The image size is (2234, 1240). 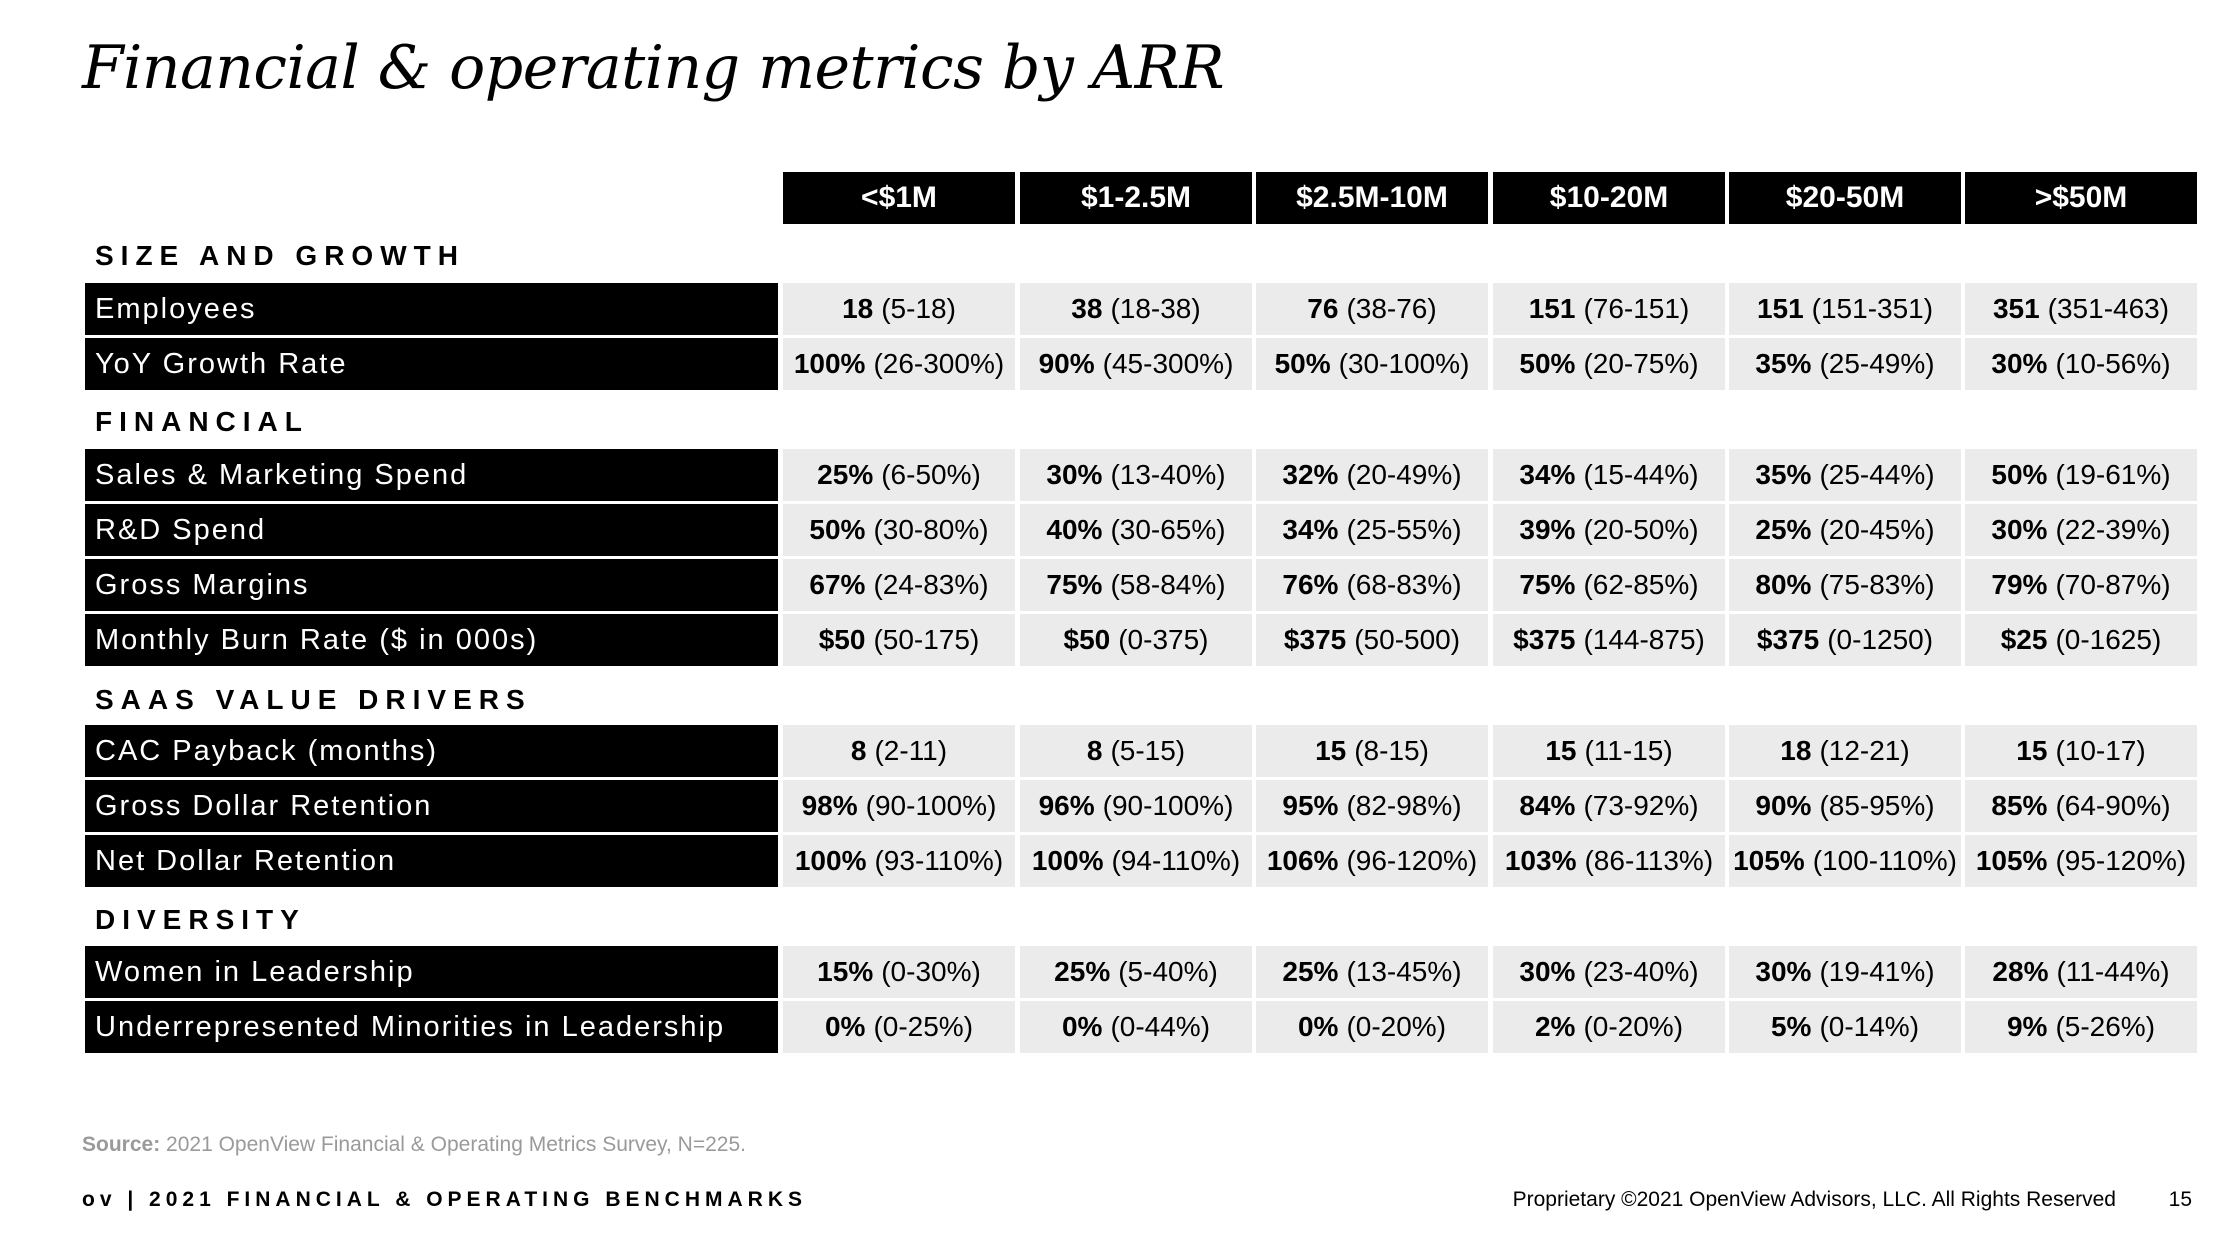 I want to click on cell-median: 34%, so click(x=1547, y=474).